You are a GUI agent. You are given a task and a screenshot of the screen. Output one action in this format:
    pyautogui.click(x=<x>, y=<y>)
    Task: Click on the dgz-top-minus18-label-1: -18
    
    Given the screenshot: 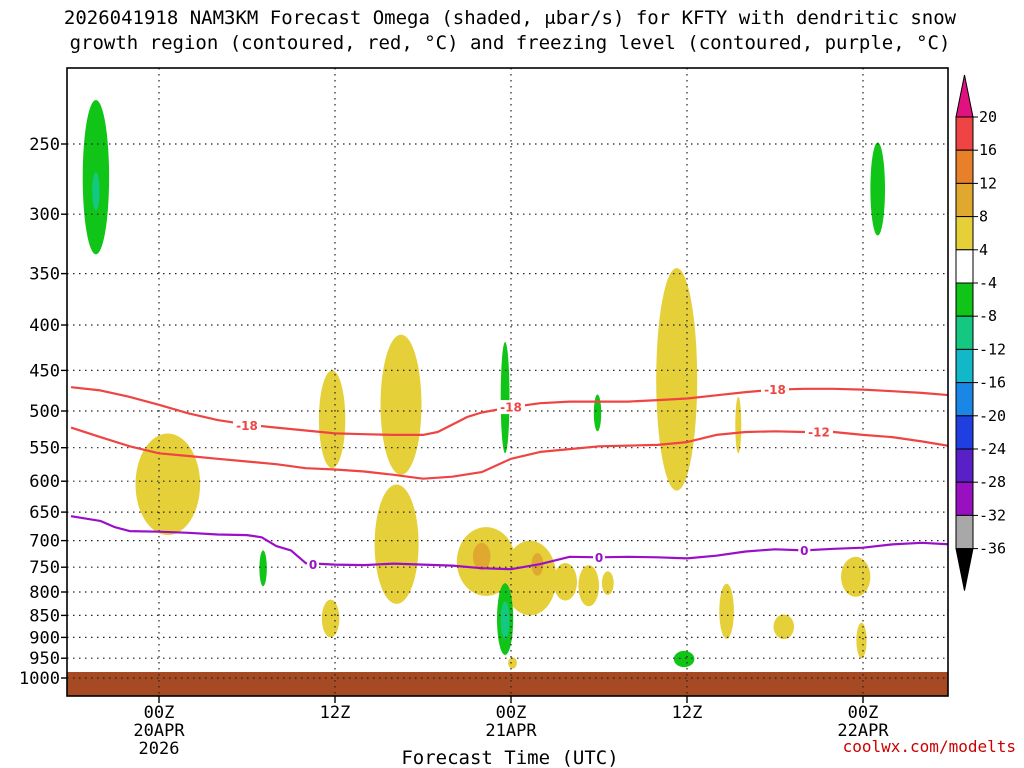 What is the action you would take?
    pyautogui.click(x=511, y=408)
    